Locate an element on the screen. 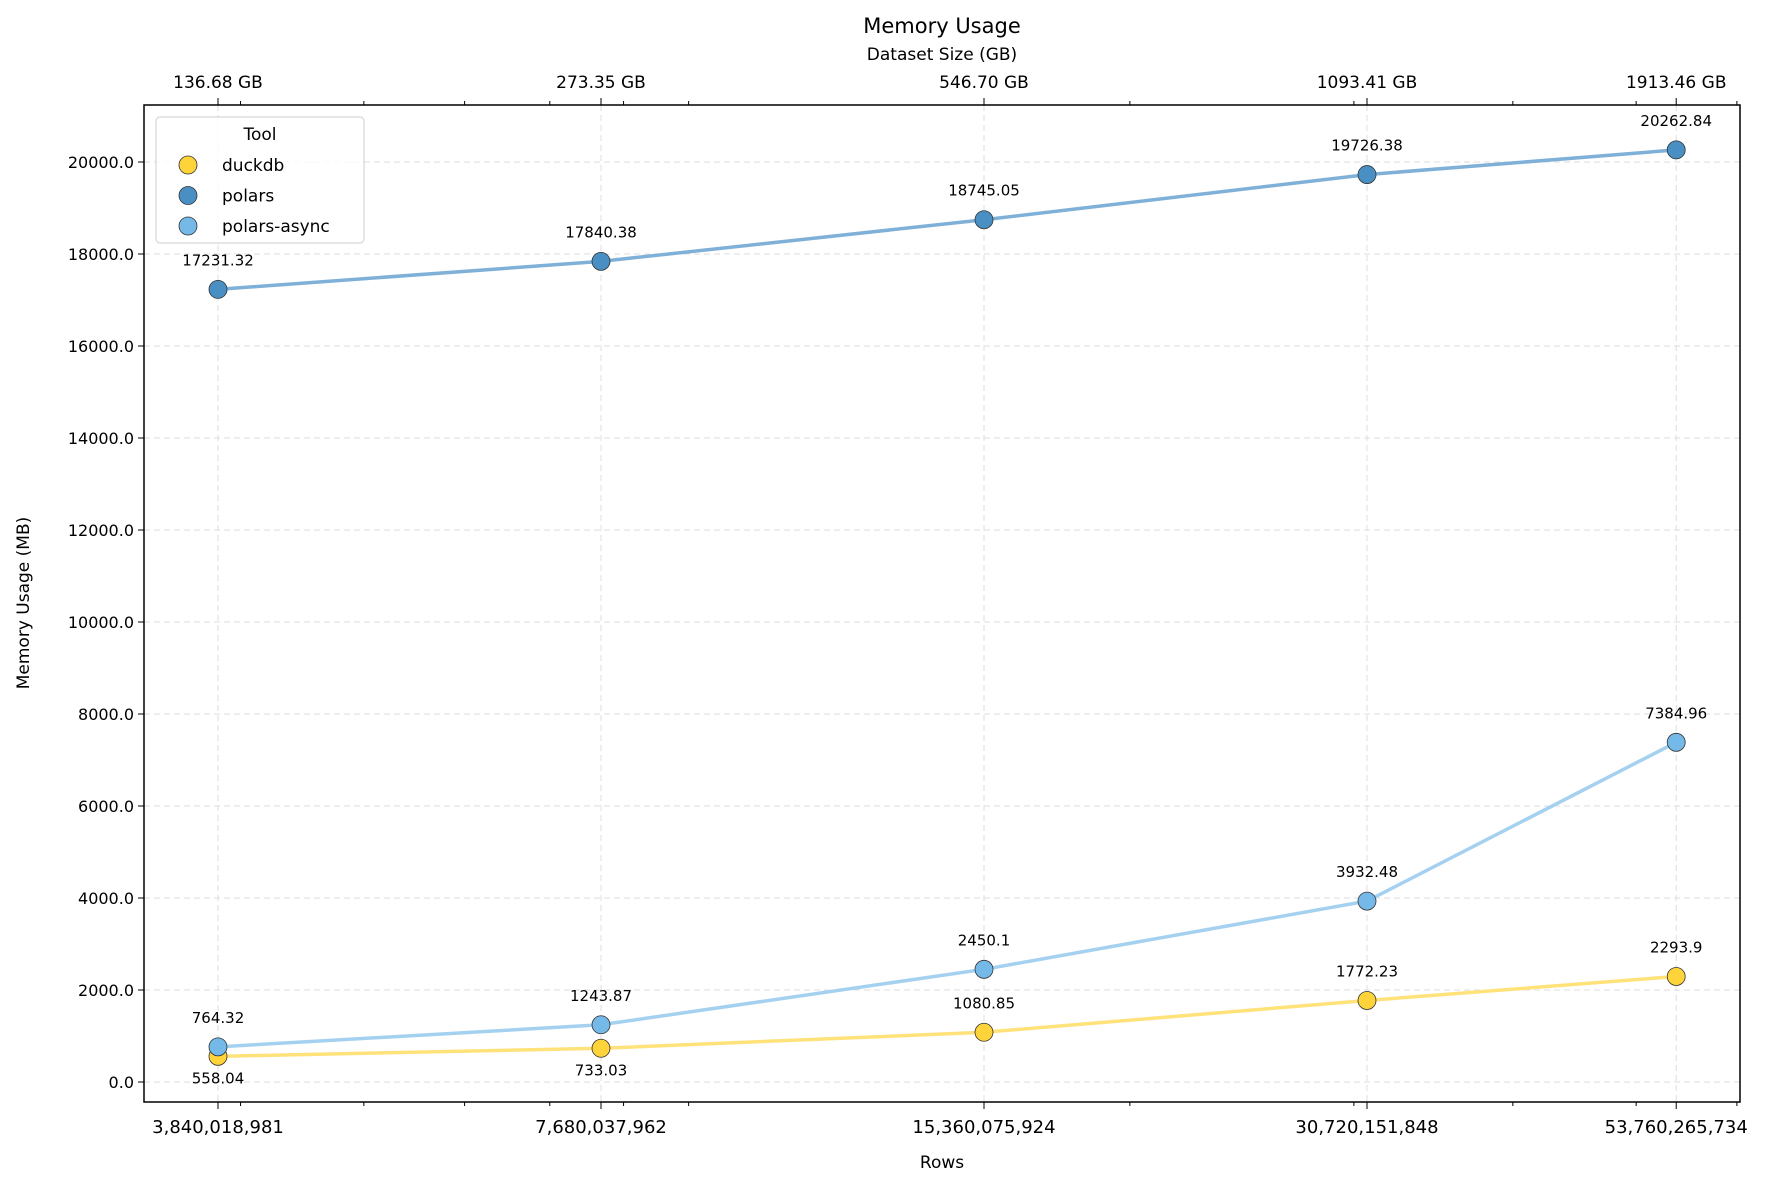 This screenshot has height=1187, width=1774. y-tick-label: 6000.0 is located at coordinates (106, 806).